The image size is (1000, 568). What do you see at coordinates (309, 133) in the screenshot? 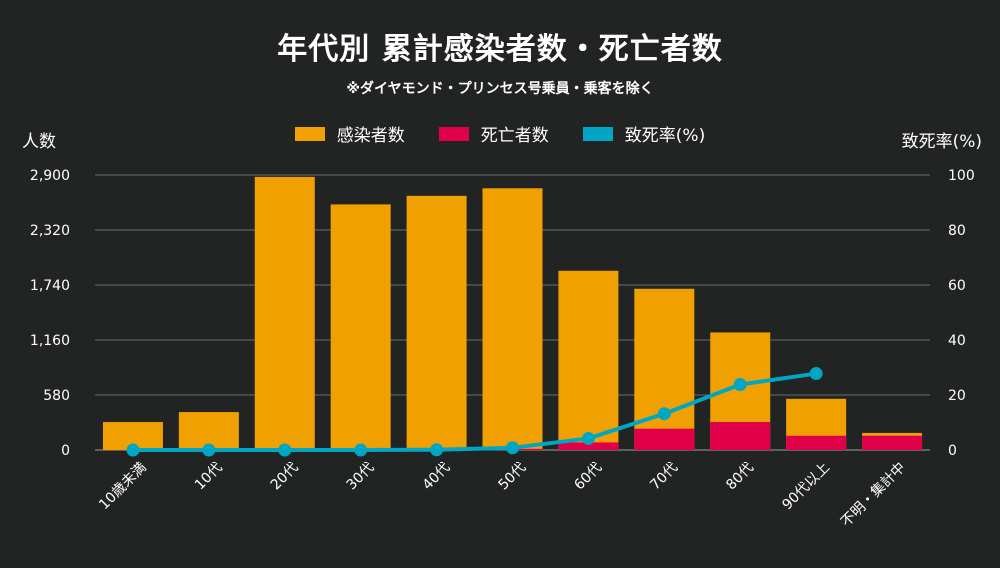
I see `legend-swatch-cases` at bounding box center [309, 133].